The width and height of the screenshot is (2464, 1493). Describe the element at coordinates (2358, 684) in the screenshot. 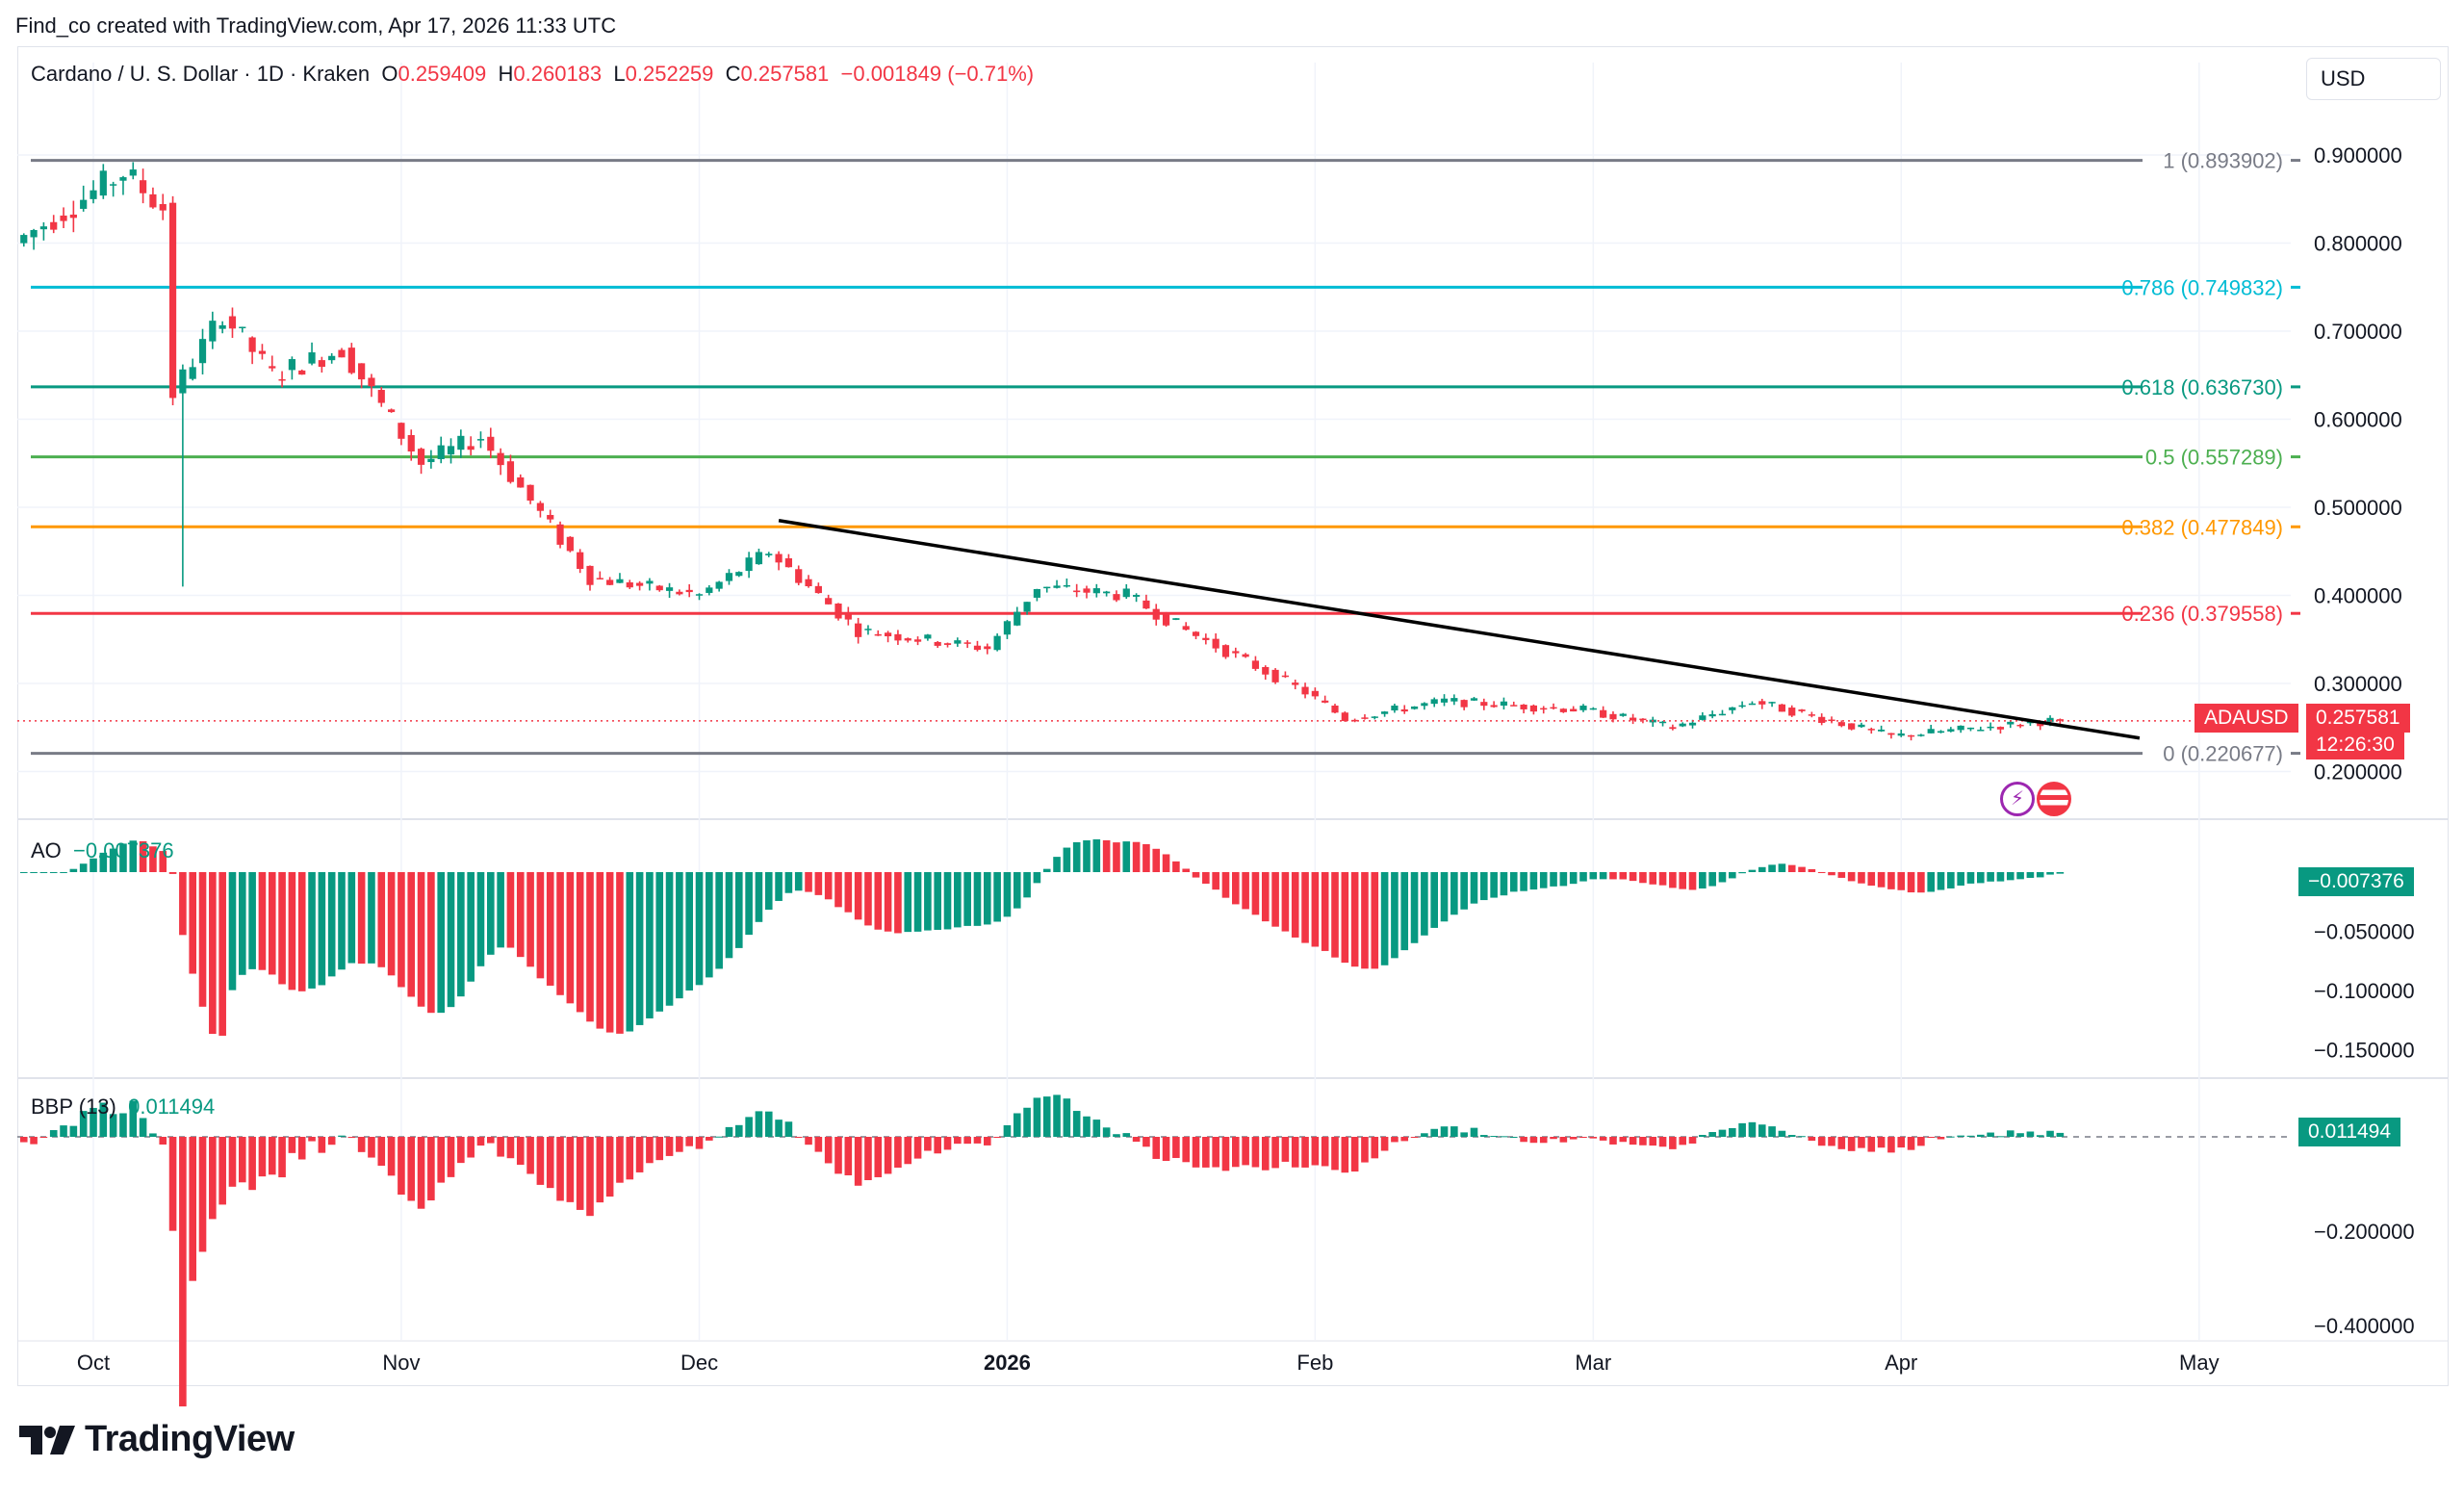

I see `price-tick-label: 0.300000` at that location.